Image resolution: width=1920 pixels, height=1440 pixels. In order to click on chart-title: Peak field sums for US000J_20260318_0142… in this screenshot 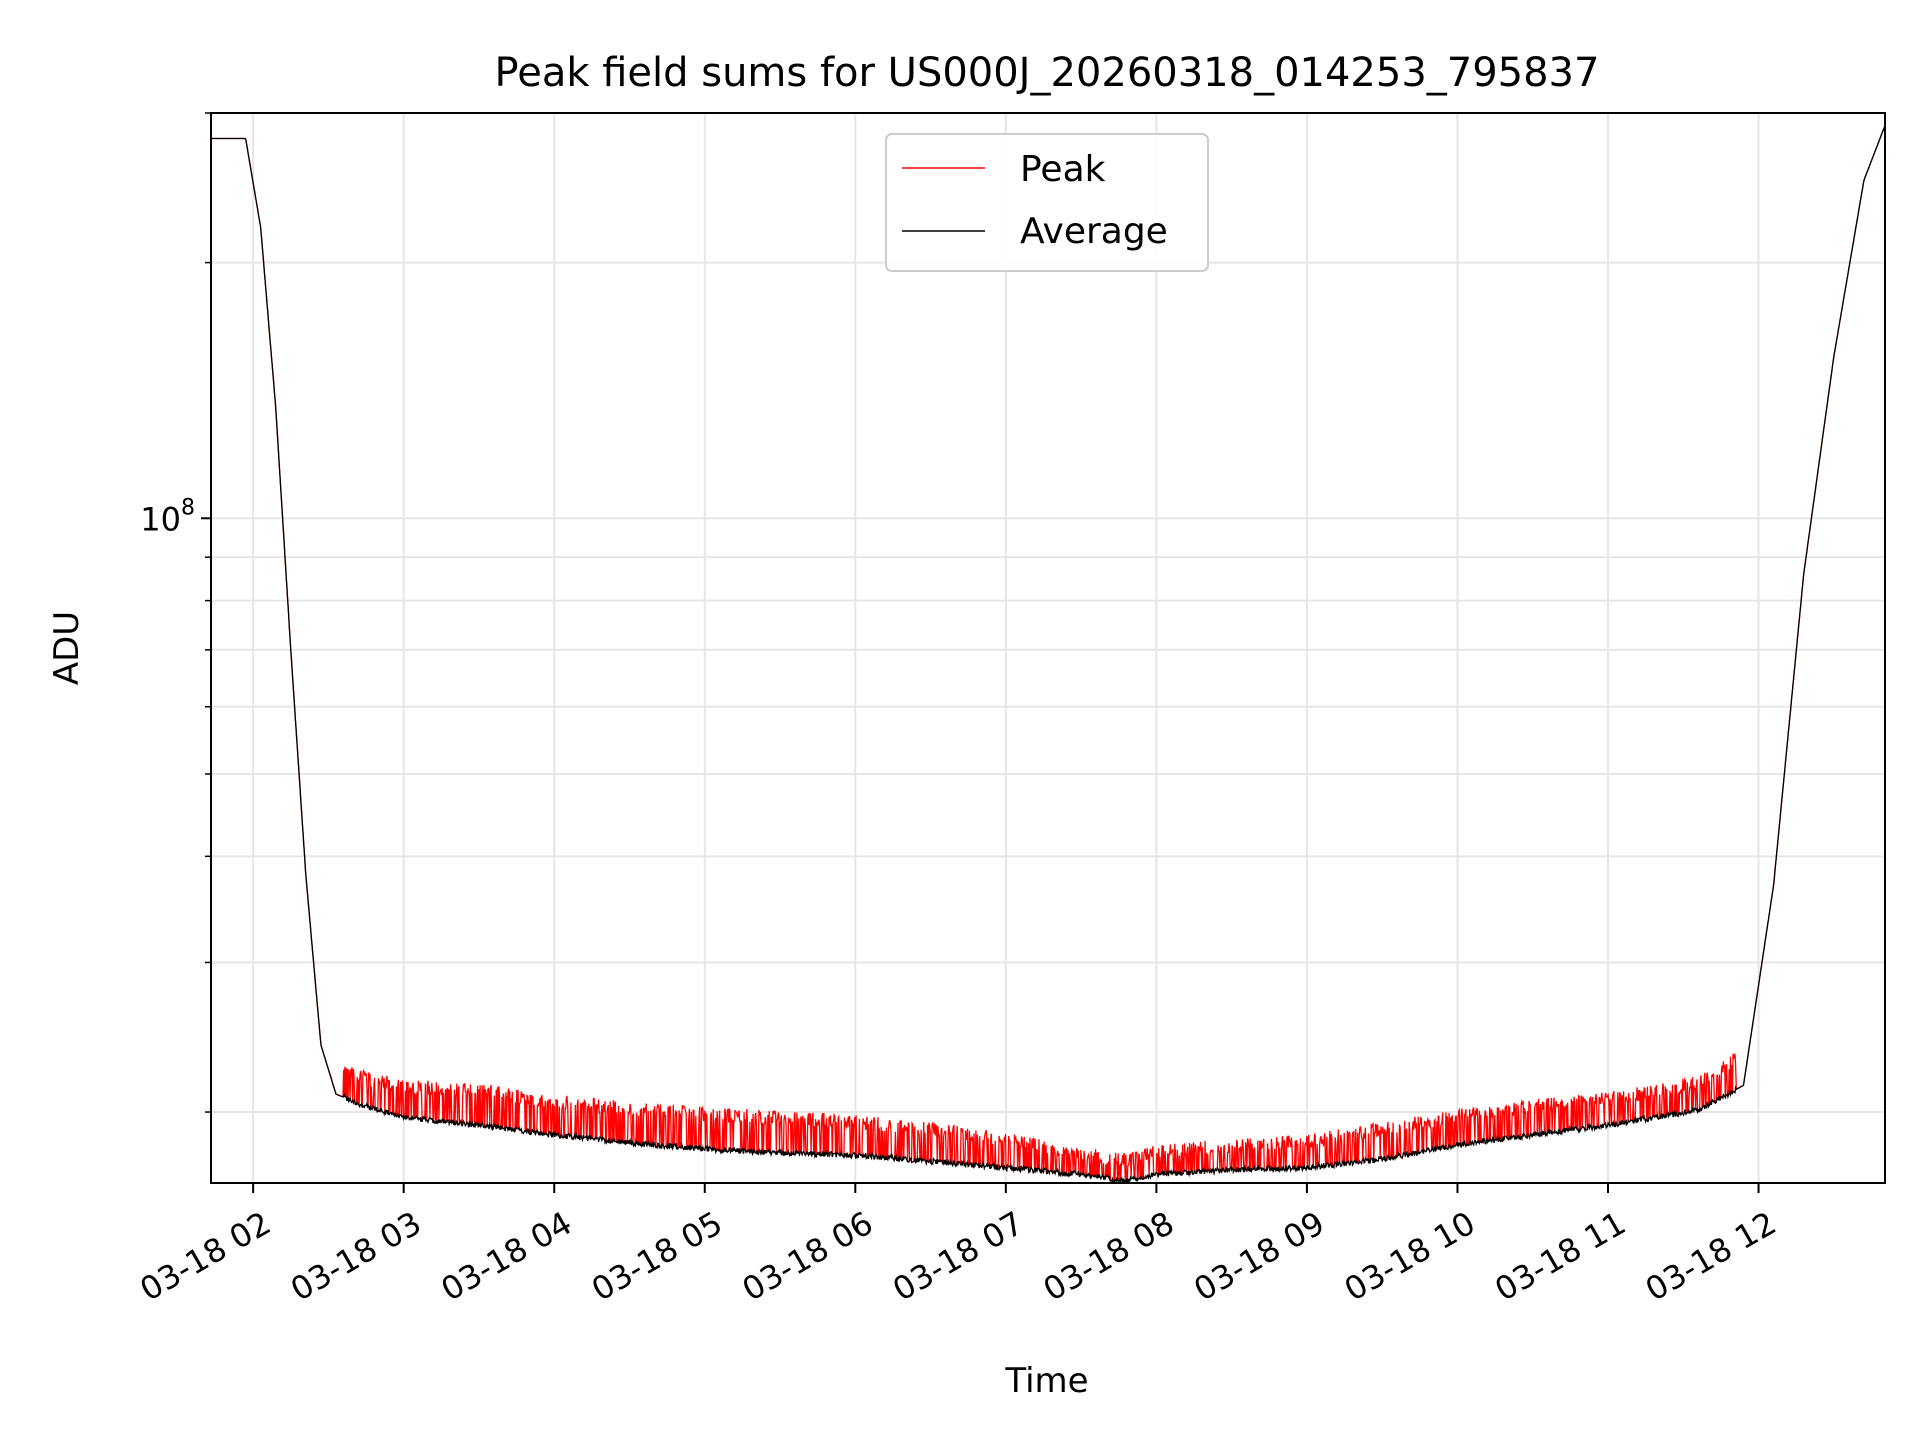, I will do `click(1047, 73)`.